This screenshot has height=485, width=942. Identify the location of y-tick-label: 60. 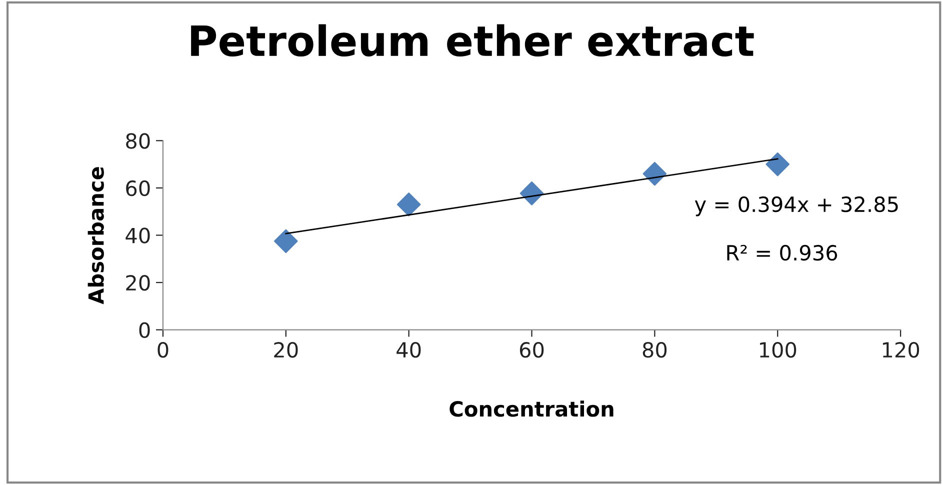
(138, 188).